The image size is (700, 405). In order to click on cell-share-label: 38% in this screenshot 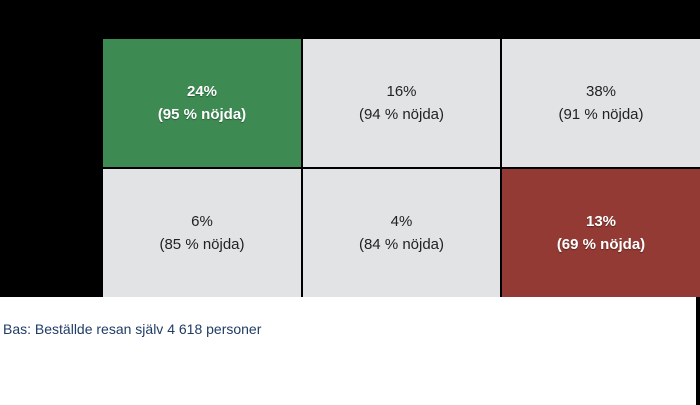, I will do `click(601, 91)`.